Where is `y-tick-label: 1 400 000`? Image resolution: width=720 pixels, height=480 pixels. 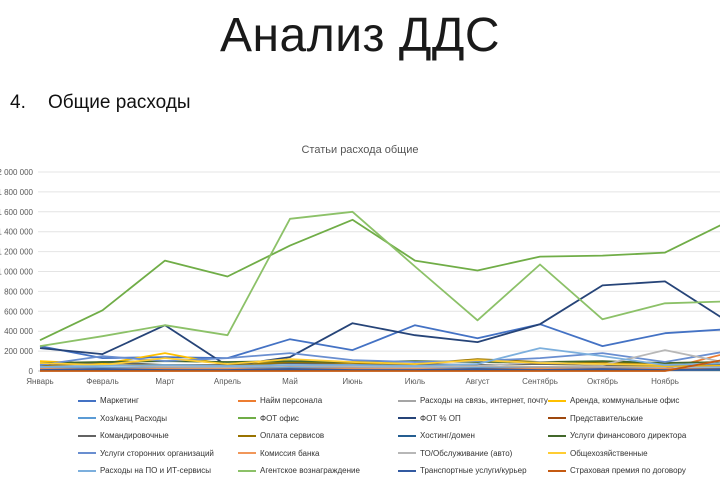 y-tick-label: 1 400 000 is located at coordinates (17, 232).